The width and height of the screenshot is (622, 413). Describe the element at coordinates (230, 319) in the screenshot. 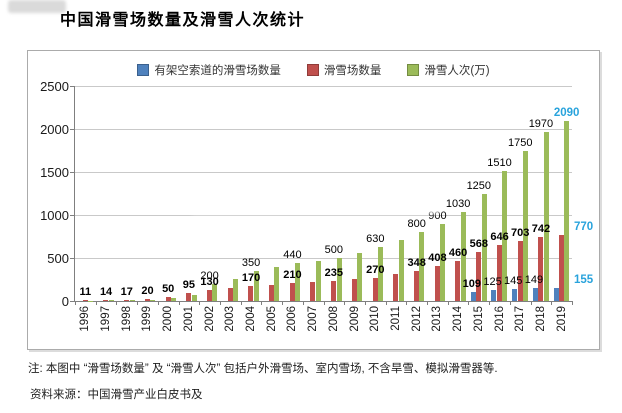

I see `x-axis-label-2003: 2003` at that location.